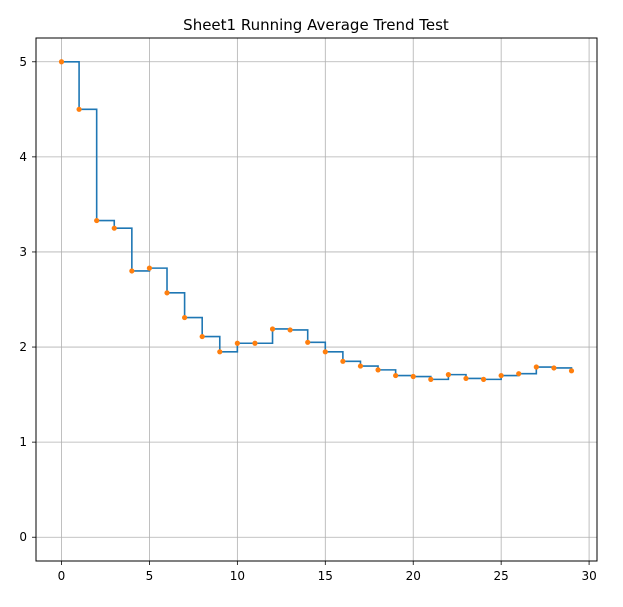 This screenshot has width=623, height=607. What do you see at coordinates (150, 576) in the screenshot?
I see `x-tick-label: 5` at bounding box center [150, 576].